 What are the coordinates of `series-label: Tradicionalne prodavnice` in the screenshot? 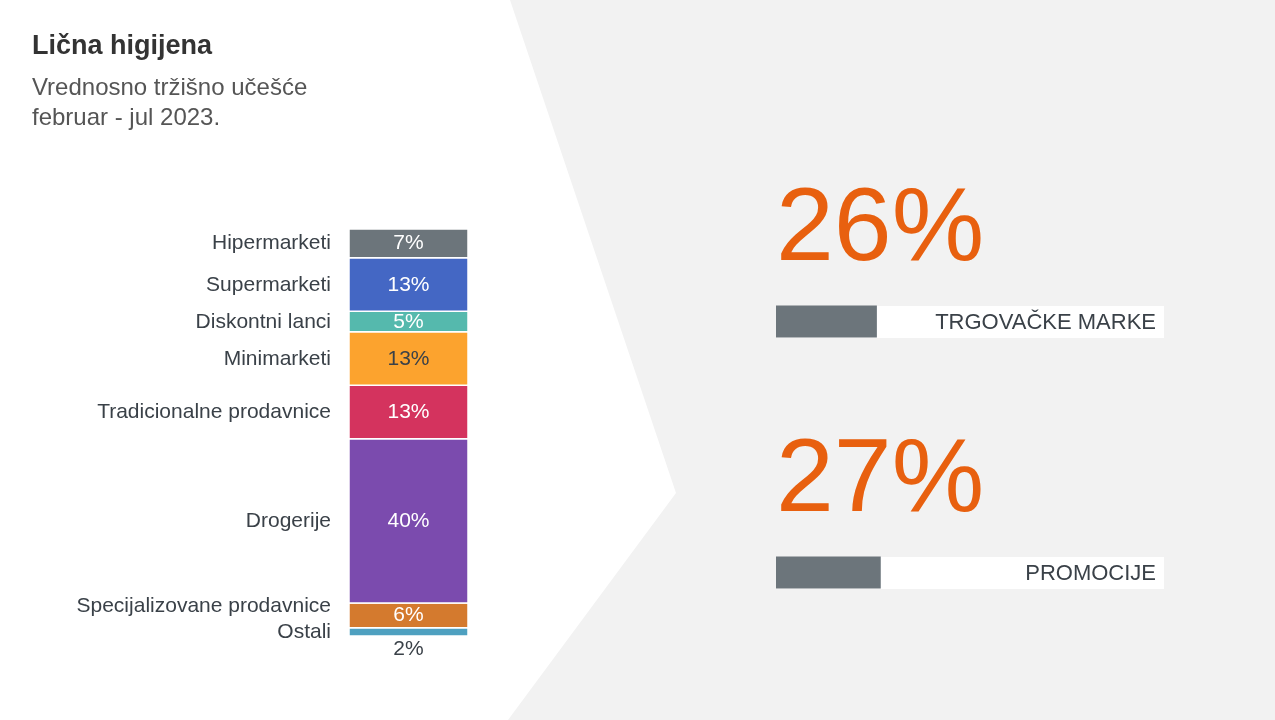 It's located at (214, 410).